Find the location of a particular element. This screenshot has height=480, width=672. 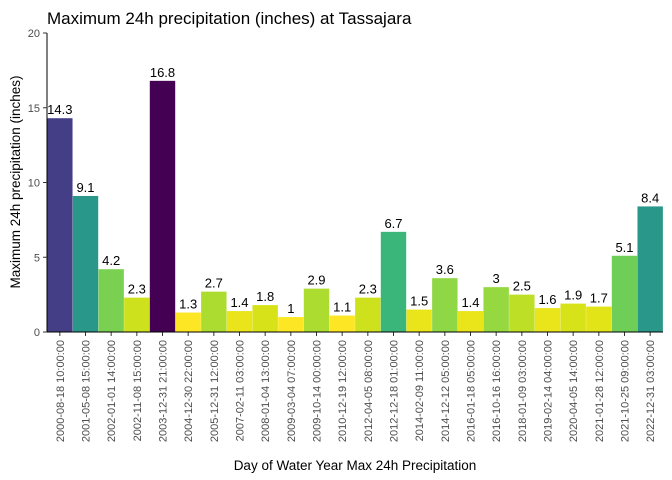

x-tick-label: 2004-12-30 22:00:00 is located at coordinates (189, 391).